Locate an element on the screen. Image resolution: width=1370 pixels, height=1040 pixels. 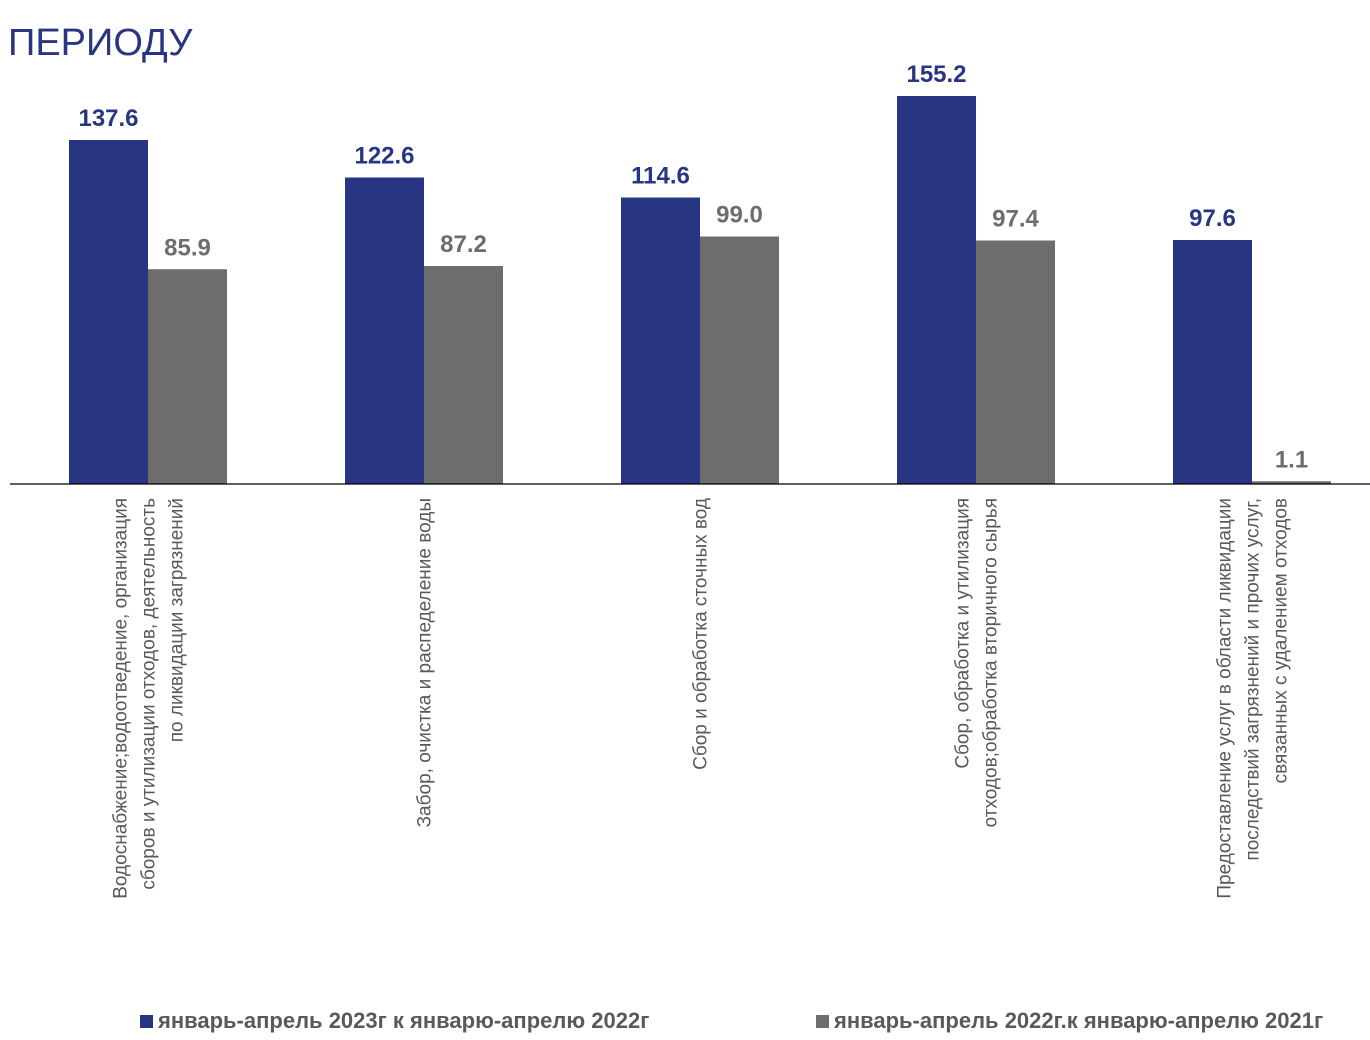
data-label-series-1-cat-5: 97.6 is located at coordinates (1212, 218).